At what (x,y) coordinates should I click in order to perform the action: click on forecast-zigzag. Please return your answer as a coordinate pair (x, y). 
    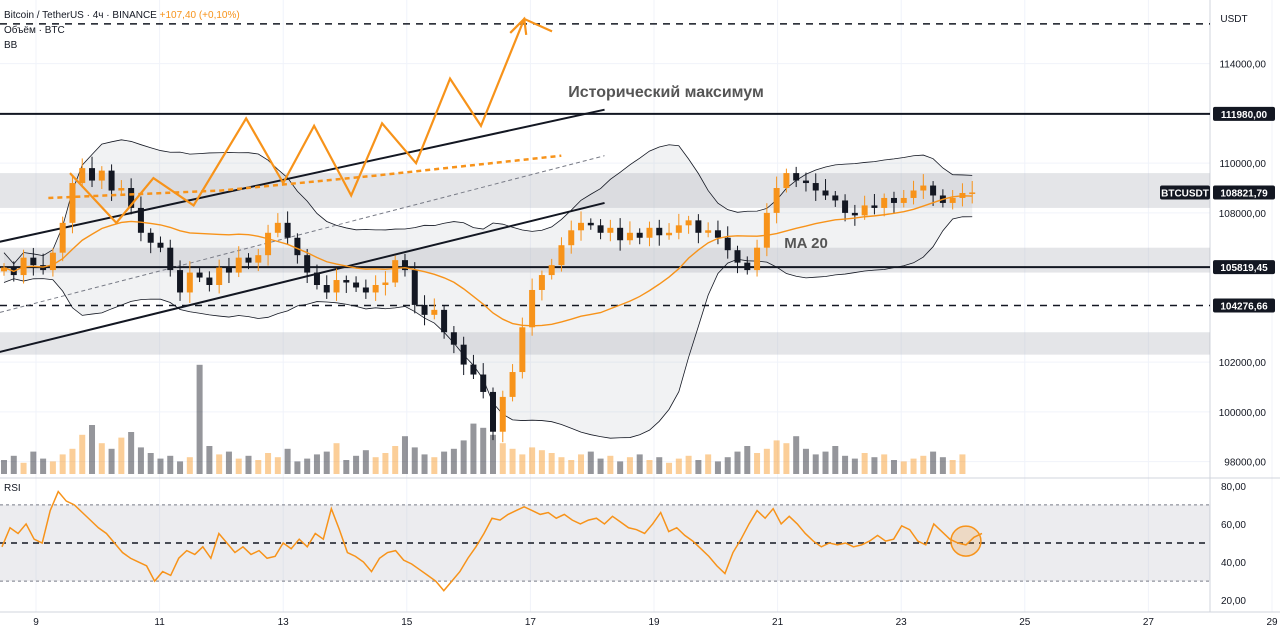
    Looking at the image, I should click on (311, 121).